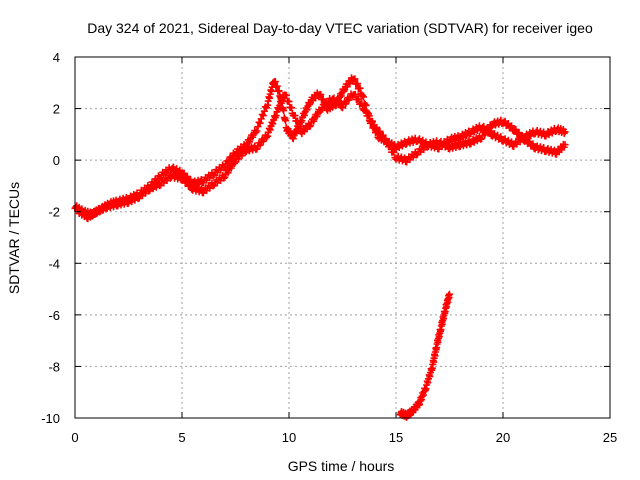  I want to click on y-axis-label: SDTVAR / TECUs, so click(14, 238).